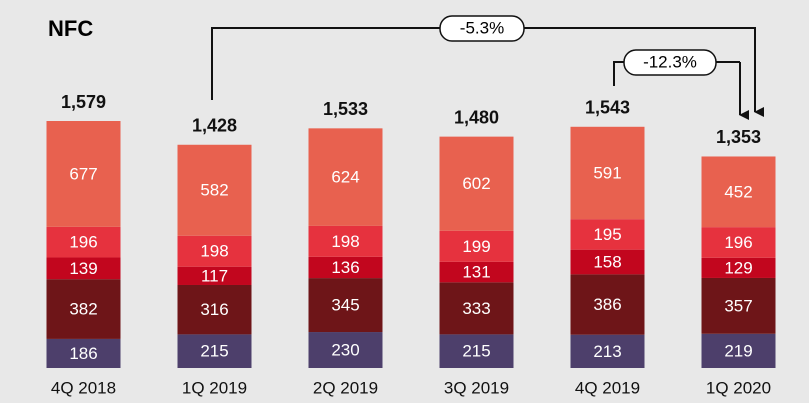 The width and height of the screenshot is (809, 403). Describe the element at coordinates (738, 387) in the screenshot. I see `x-tick-label: 1Q 2020` at that location.